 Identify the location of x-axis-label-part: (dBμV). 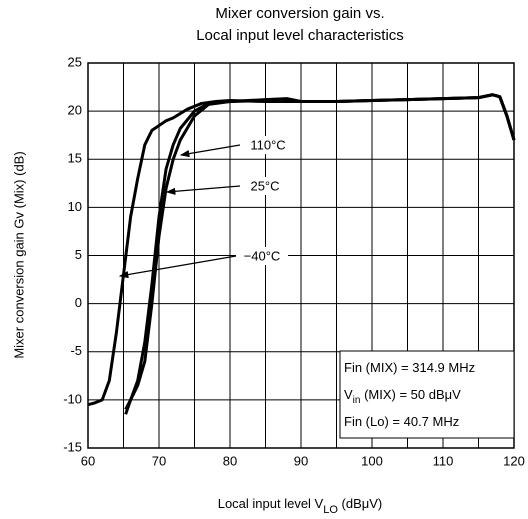
(360, 503).